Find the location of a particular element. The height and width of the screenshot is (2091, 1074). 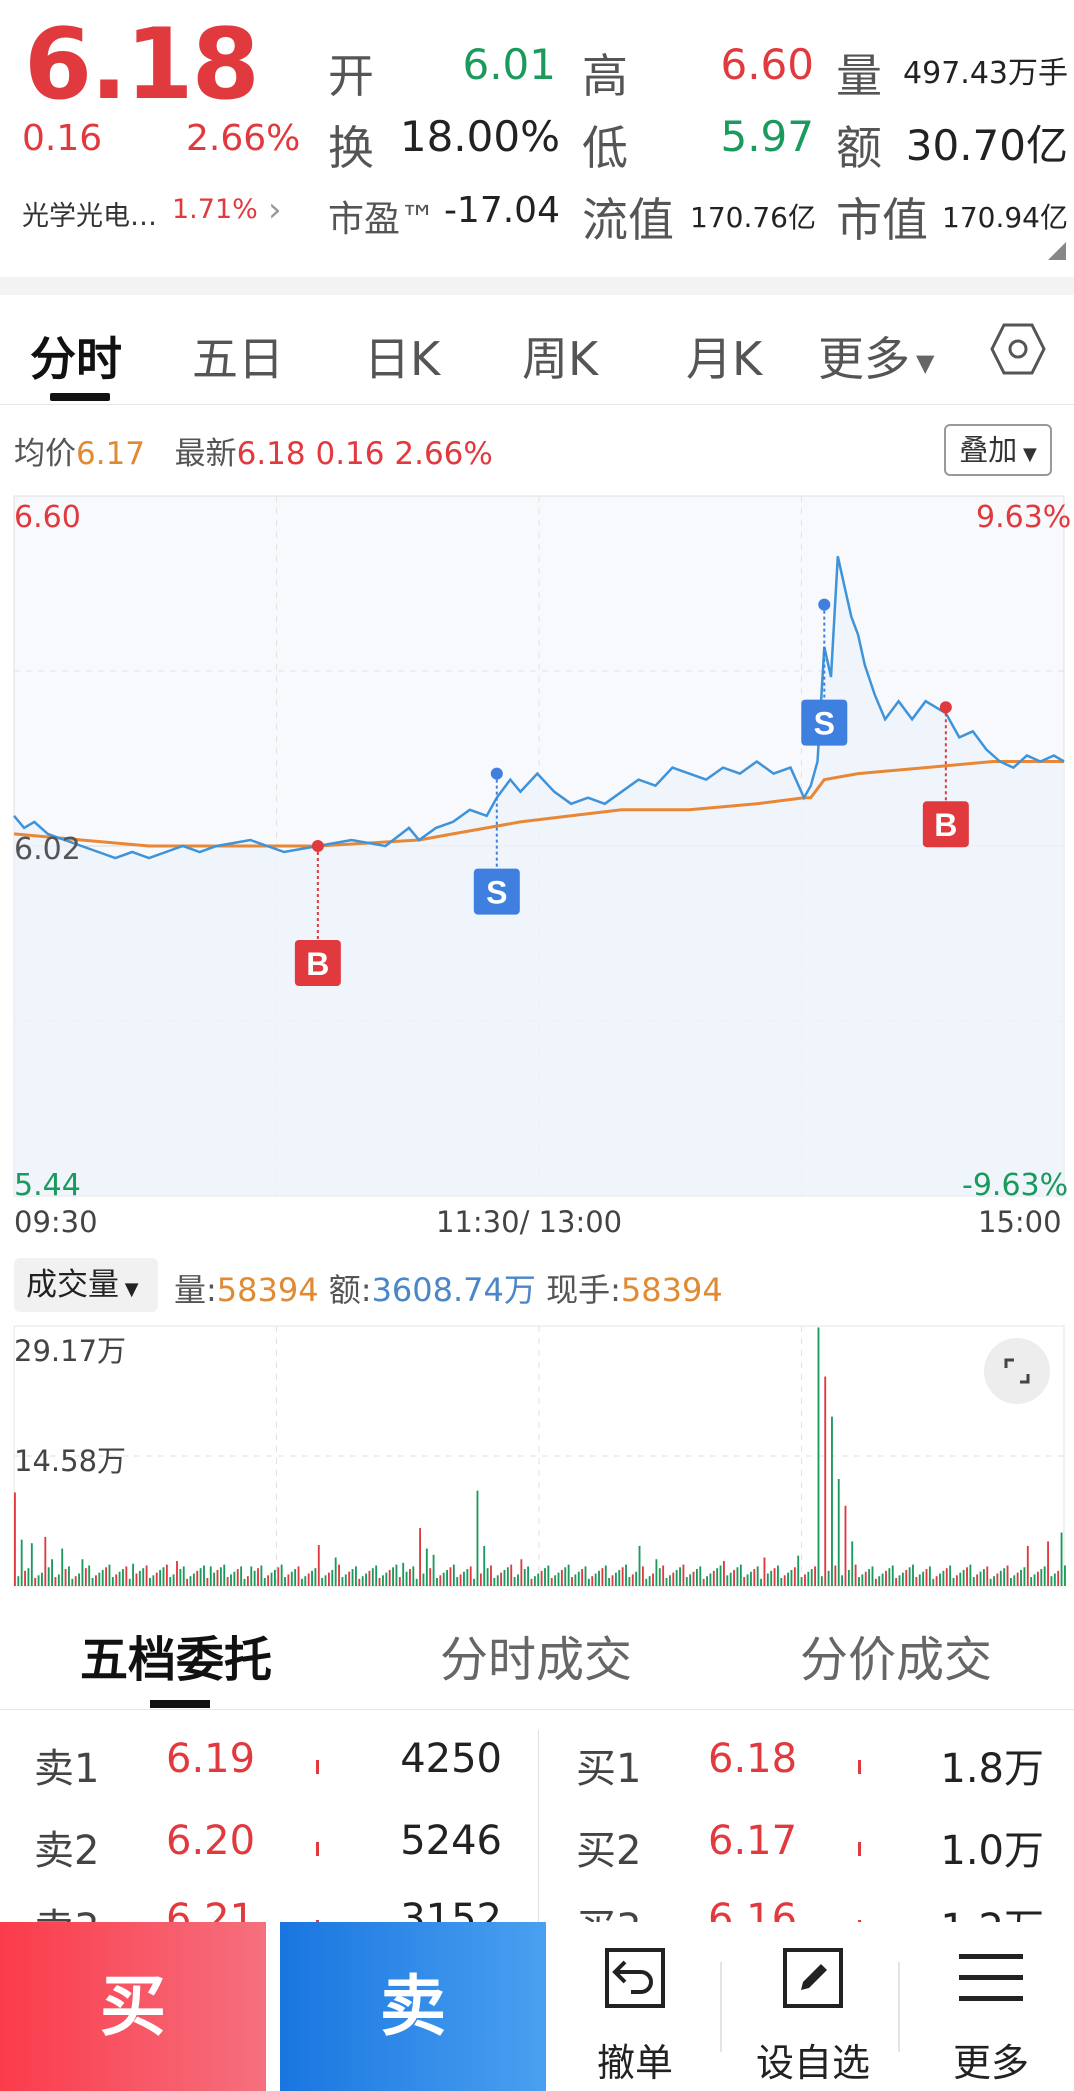

open-value: 6.01 is located at coordinates (509, 64).